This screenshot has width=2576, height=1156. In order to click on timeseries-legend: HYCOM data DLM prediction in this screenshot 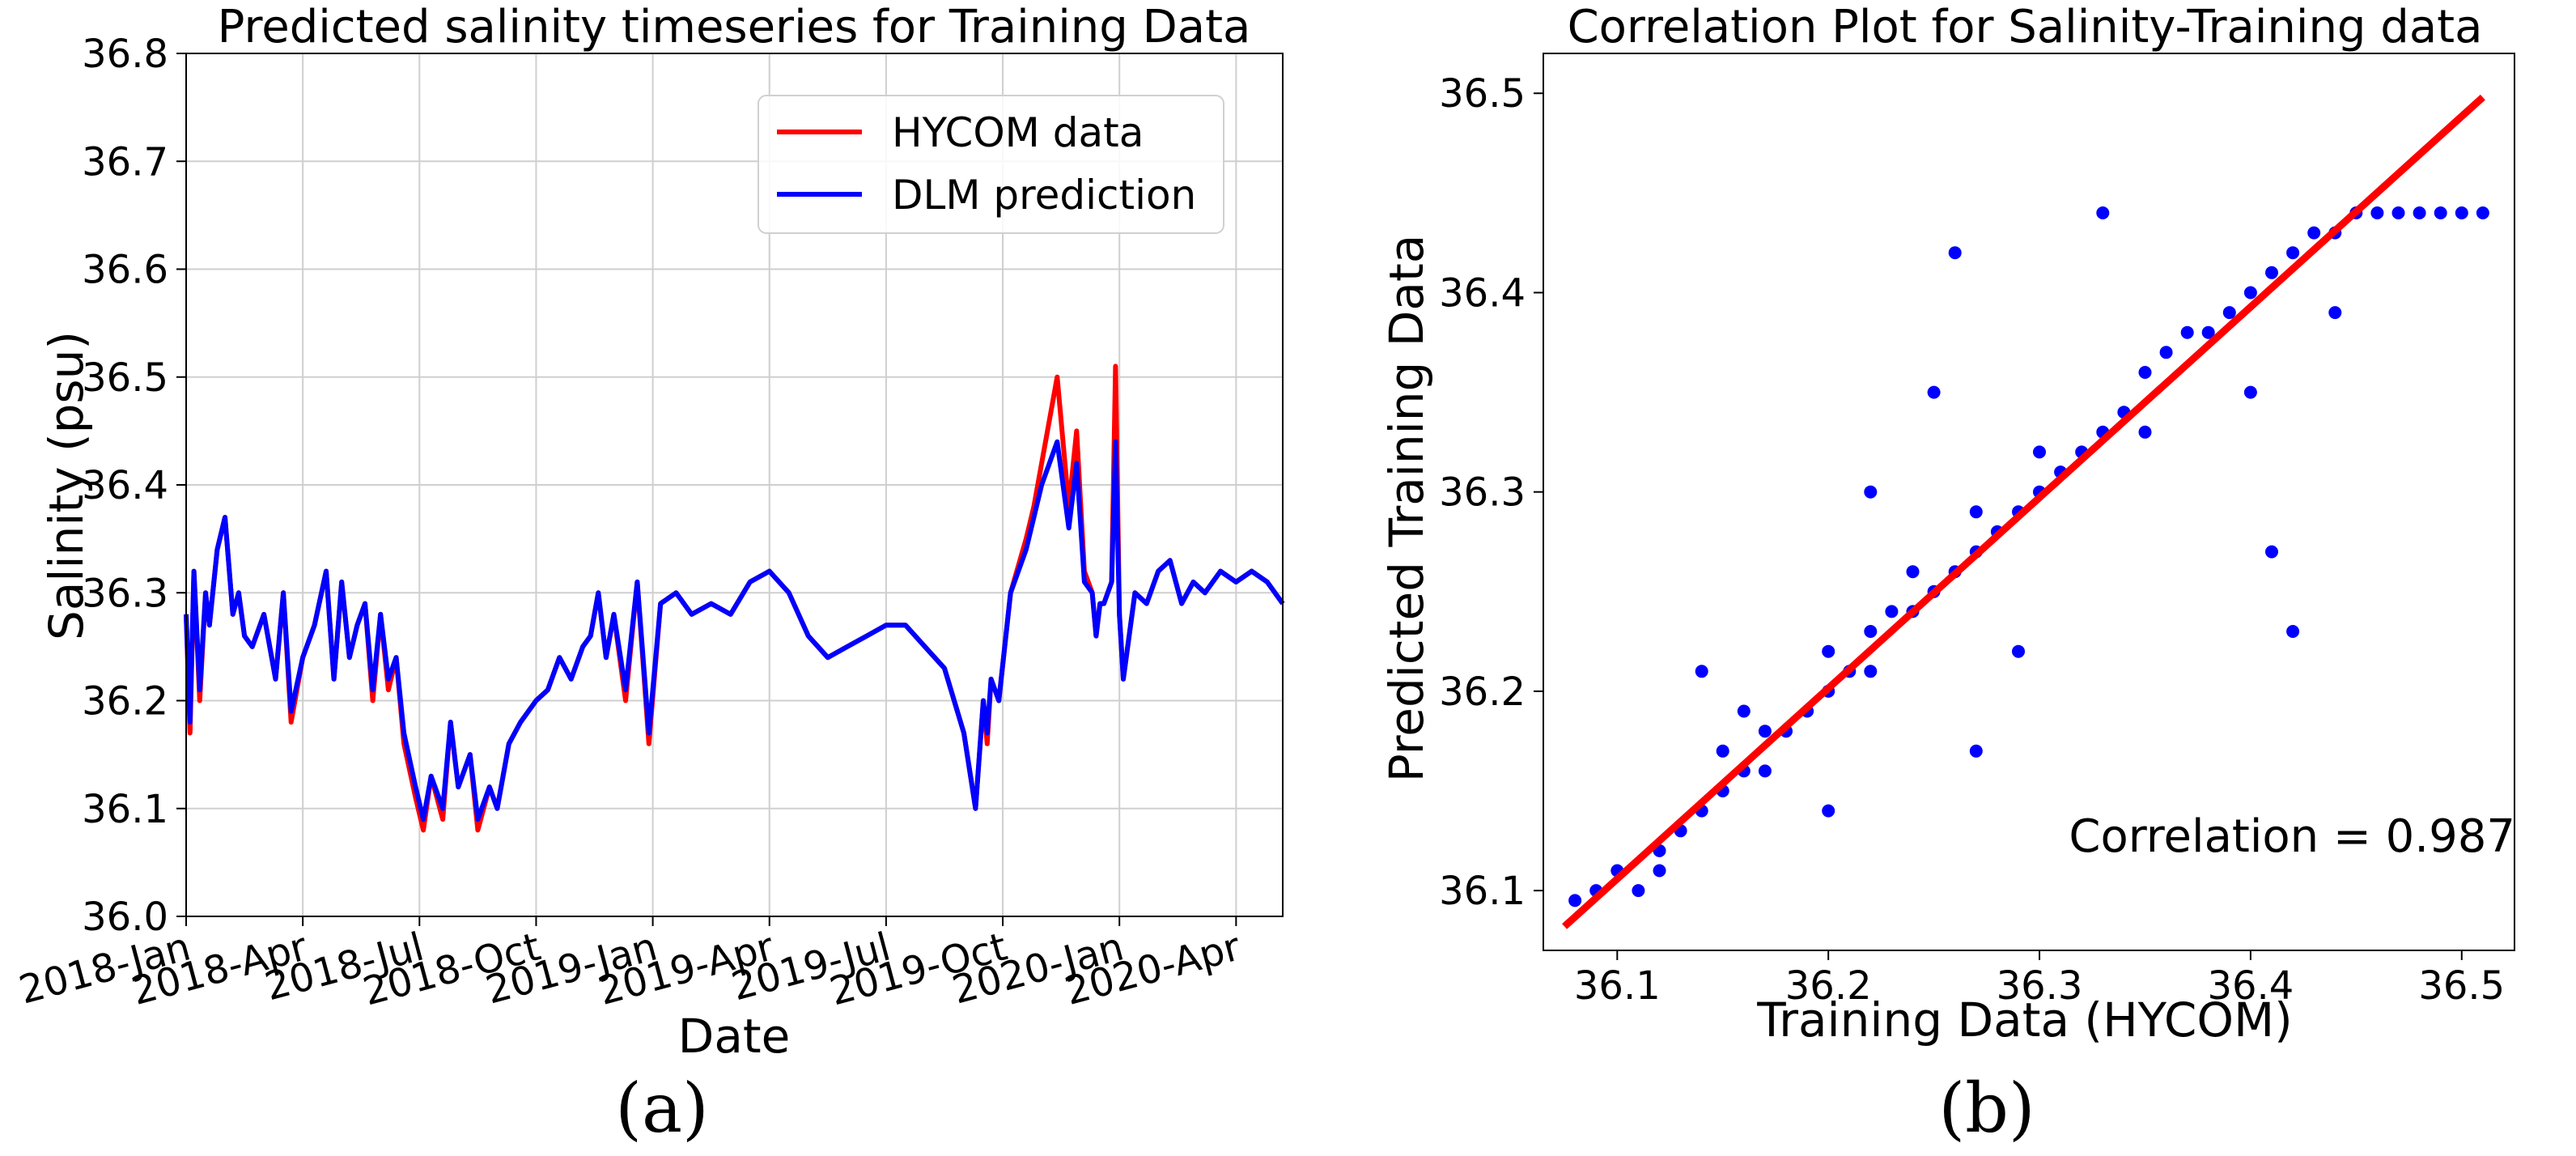, I will do `click(991, 164)`.